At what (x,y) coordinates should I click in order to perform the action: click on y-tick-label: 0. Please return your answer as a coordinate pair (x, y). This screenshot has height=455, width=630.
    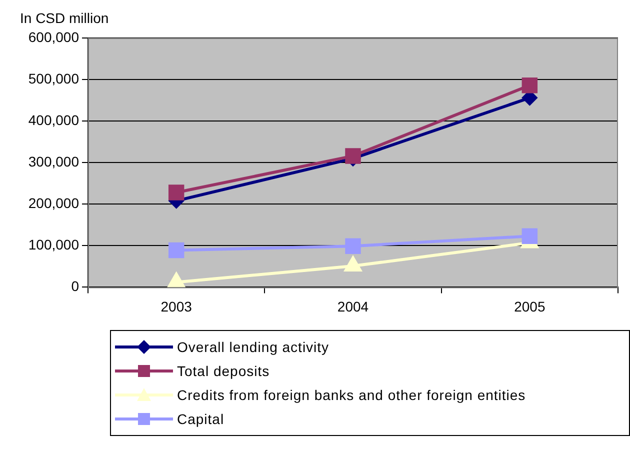
    Looking at the image, I should click on (75, 286).